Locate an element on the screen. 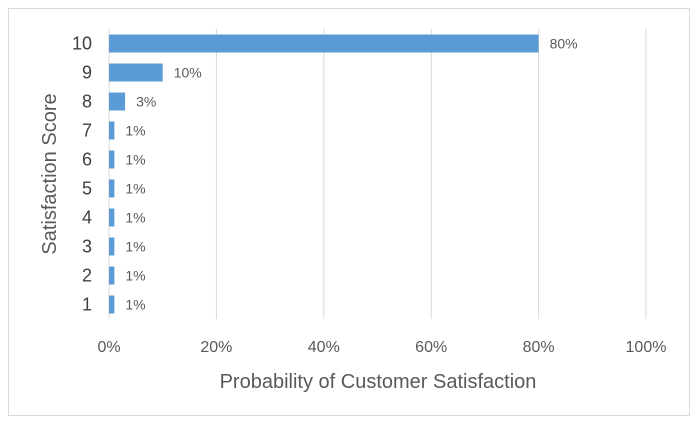 This screenshot has height=427, width=700. data-label-7: 1% is located at coordinates (135, 131).